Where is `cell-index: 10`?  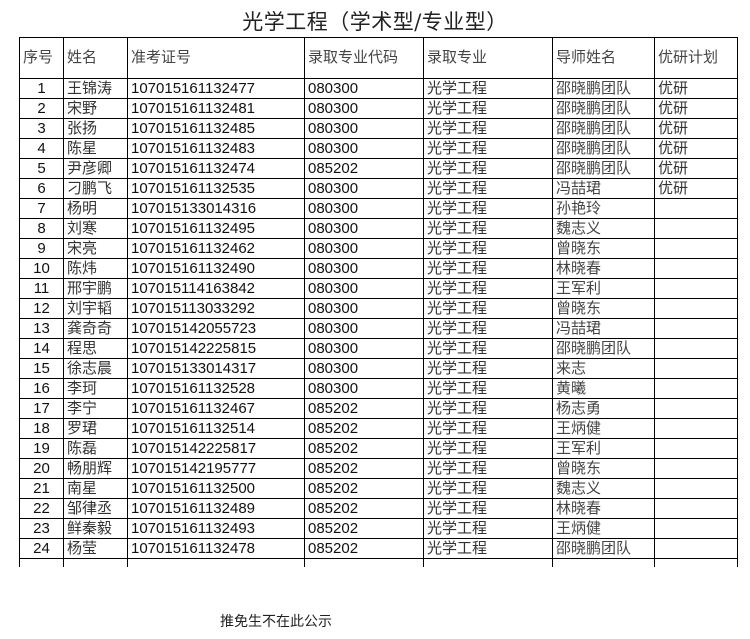 cell-index: 10 is located at coordinates (41, 268).